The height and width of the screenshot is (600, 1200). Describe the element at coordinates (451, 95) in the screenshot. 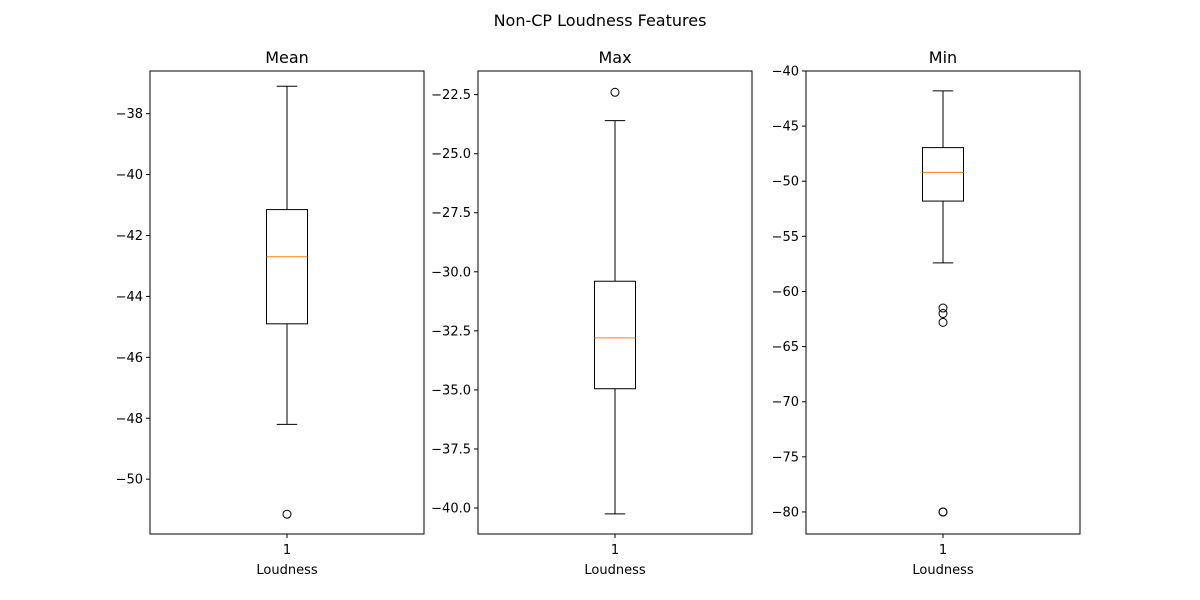

I see `panel-max-ytick-label: −22.5` at that location.